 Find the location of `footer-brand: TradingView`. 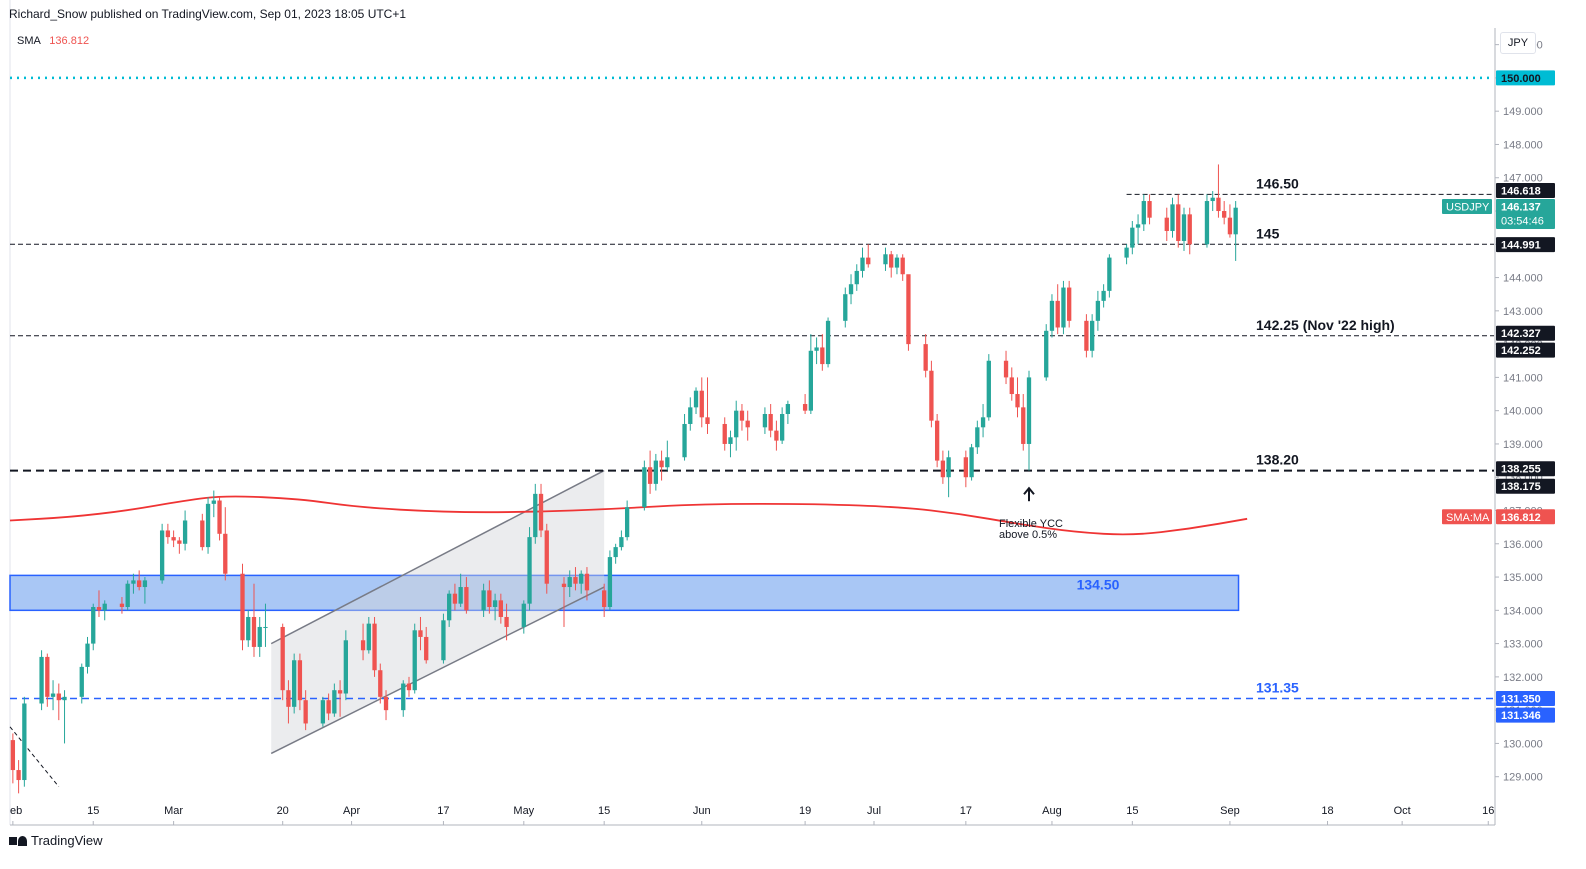

footer-brand: TradingView is located at coordinates (56, 840).